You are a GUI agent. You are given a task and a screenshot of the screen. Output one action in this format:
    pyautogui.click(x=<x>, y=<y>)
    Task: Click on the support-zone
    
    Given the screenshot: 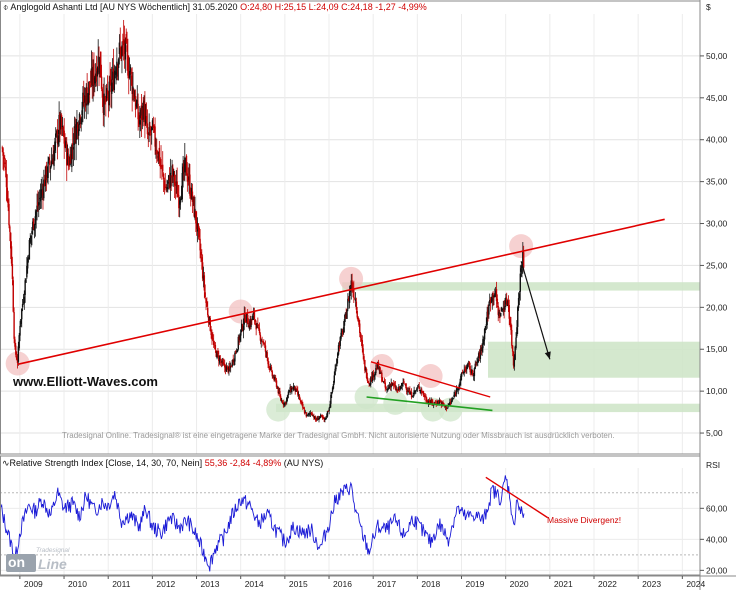 What is the action you would take?
    pyautogui.click(x=488, y=408)
    